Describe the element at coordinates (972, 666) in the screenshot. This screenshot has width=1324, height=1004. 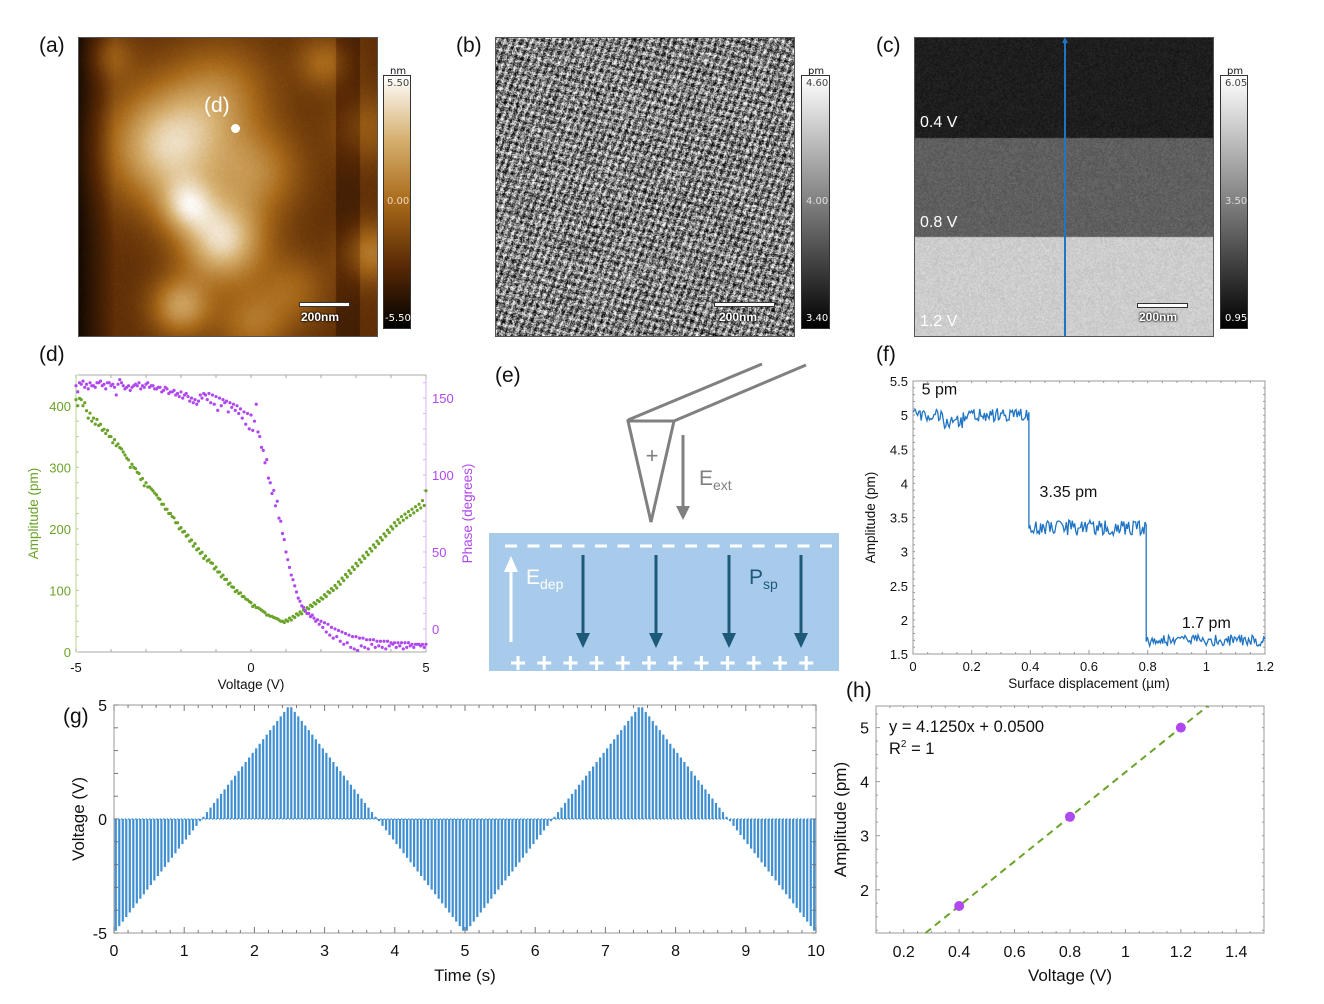
I see `x-tick-label: 0.2` at that location.